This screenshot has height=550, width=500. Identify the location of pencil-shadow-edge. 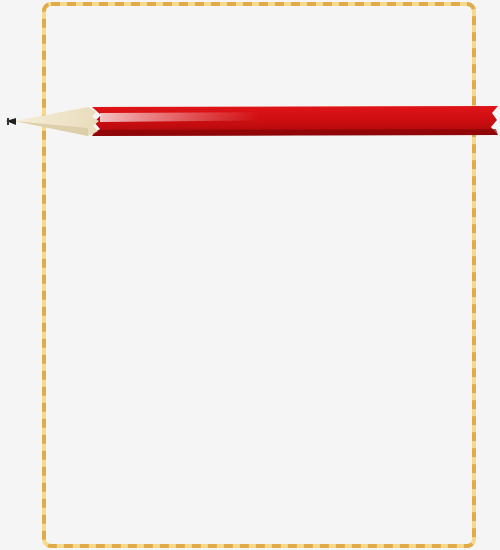
(295, 132).